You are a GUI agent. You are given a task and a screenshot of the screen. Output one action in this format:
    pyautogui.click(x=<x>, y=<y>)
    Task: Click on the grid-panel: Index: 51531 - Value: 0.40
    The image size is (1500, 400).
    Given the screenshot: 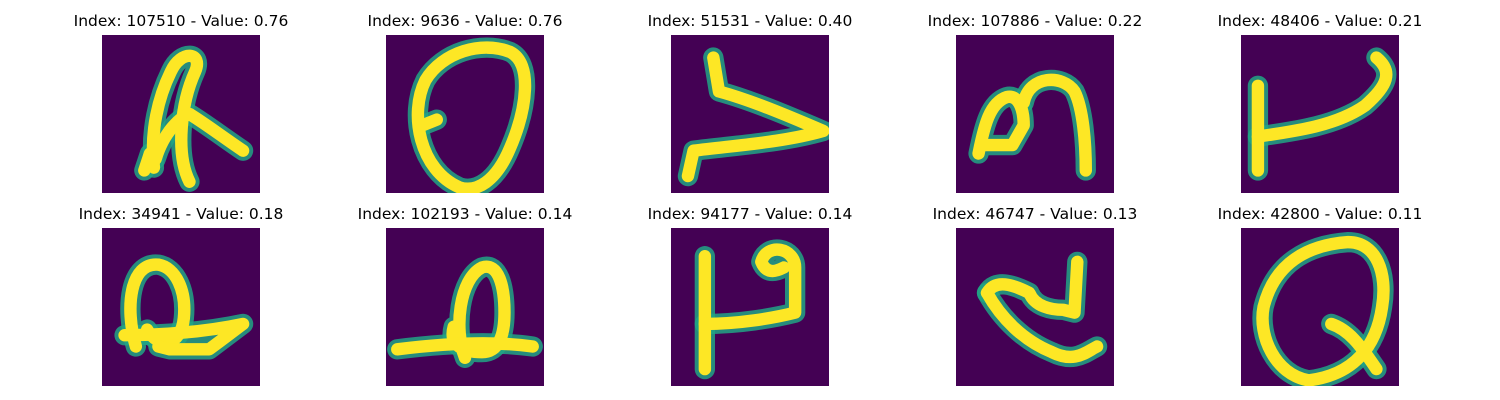 What is the action you would take?
    pyautogui.click(x=750, y=102)
    